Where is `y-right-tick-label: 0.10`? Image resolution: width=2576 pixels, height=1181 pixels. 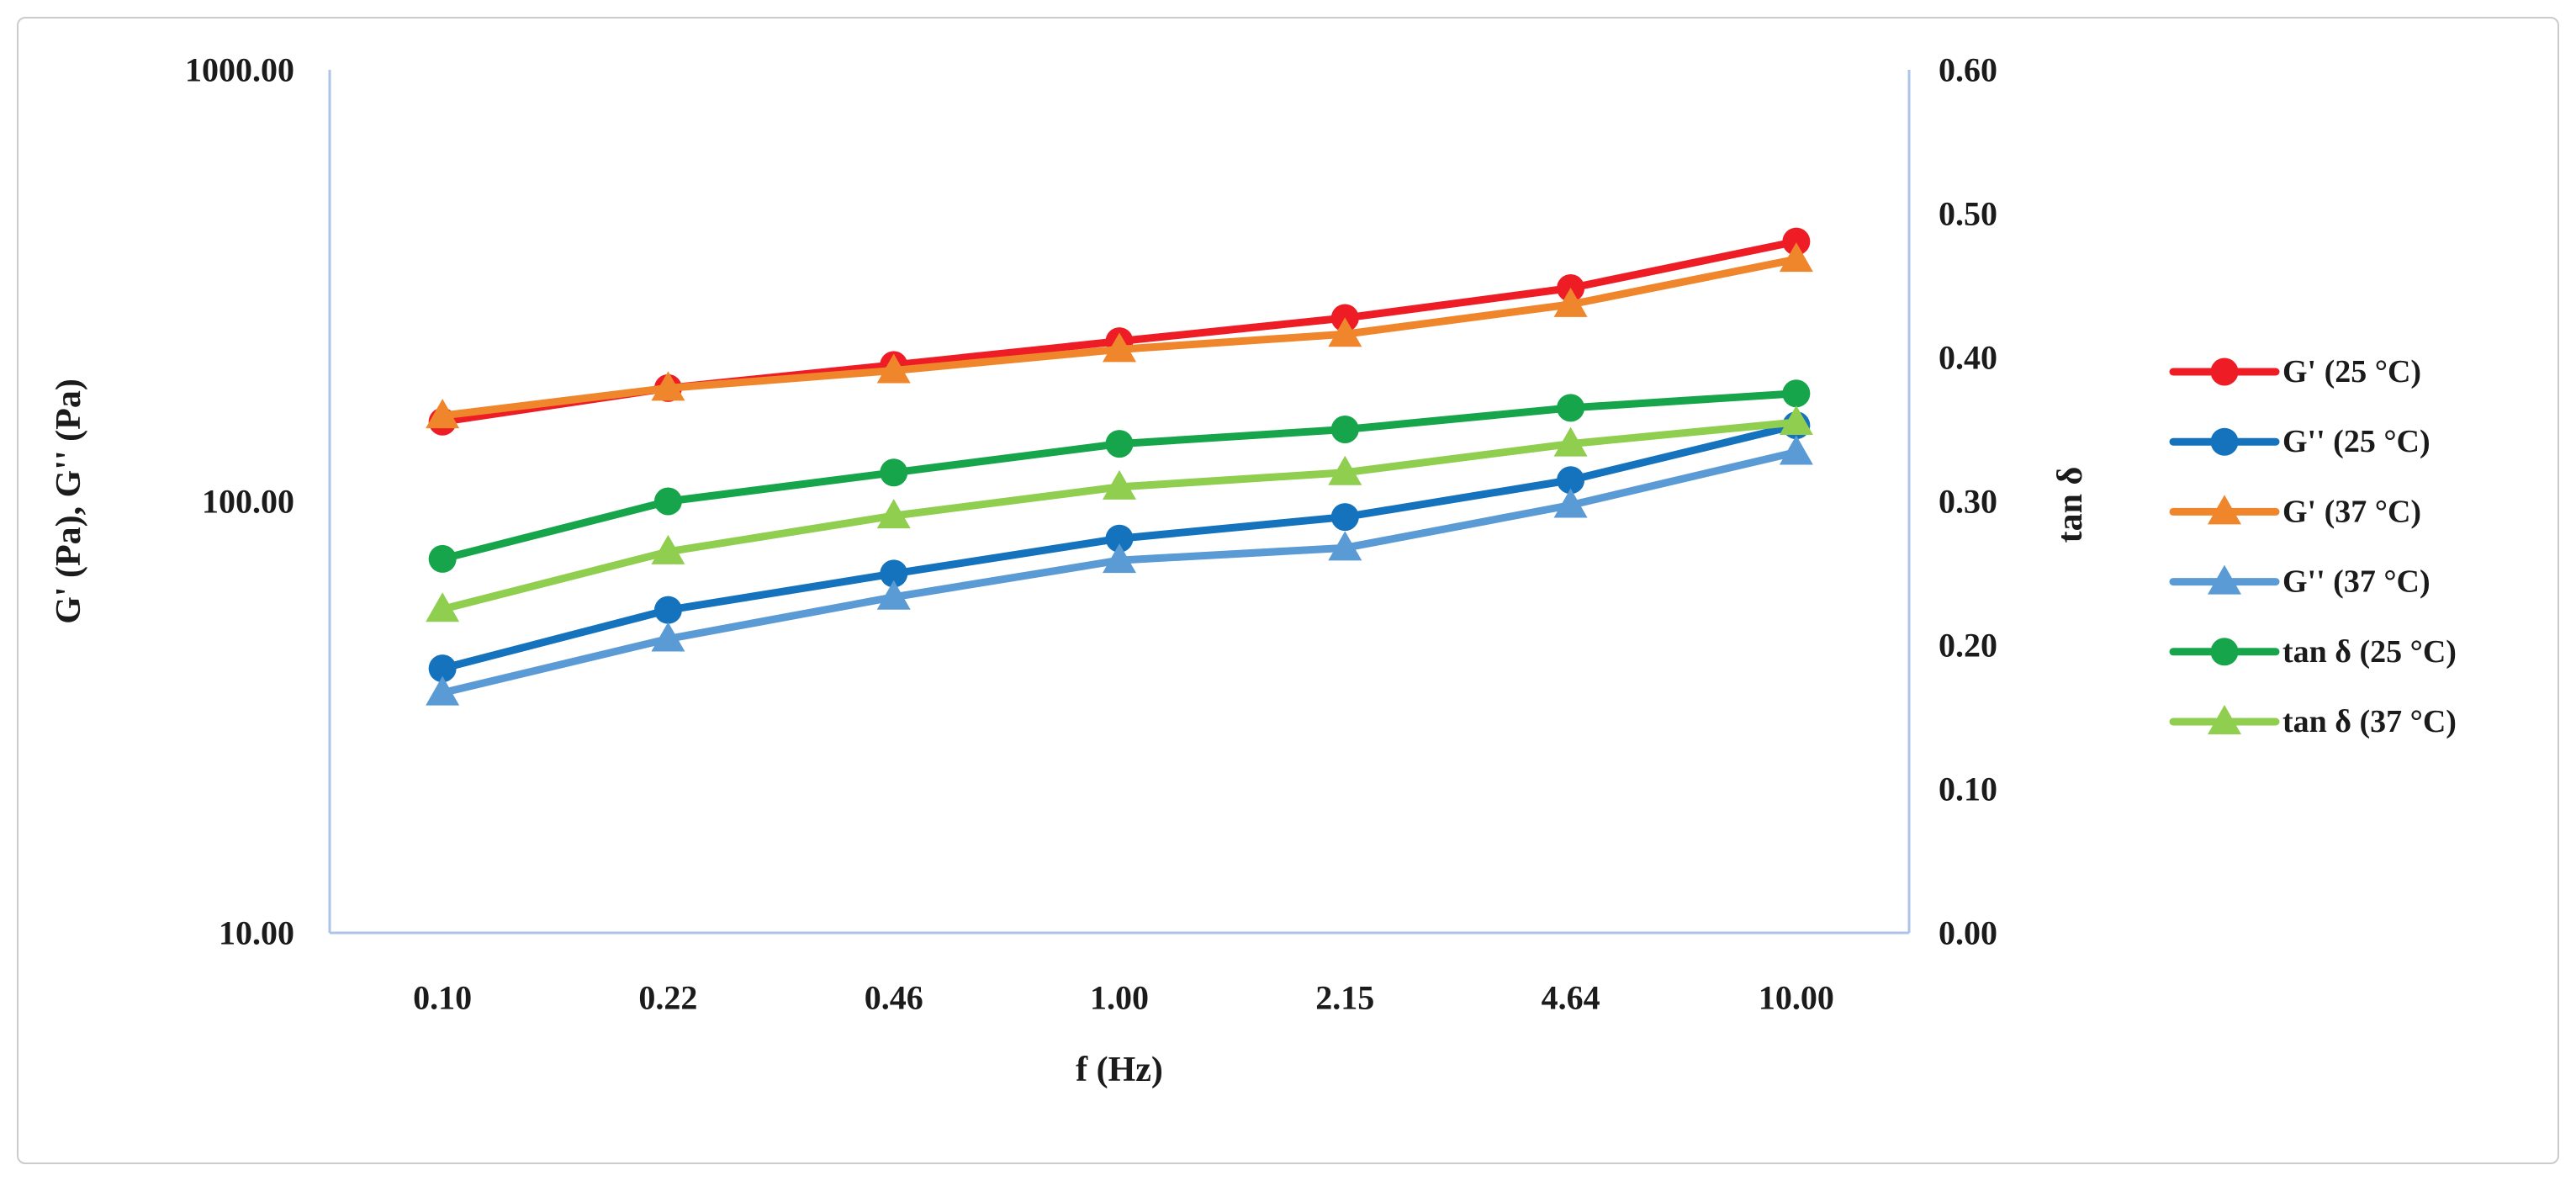 y-right-tick-label: 0.10 is located at coordinates (1968, 790).